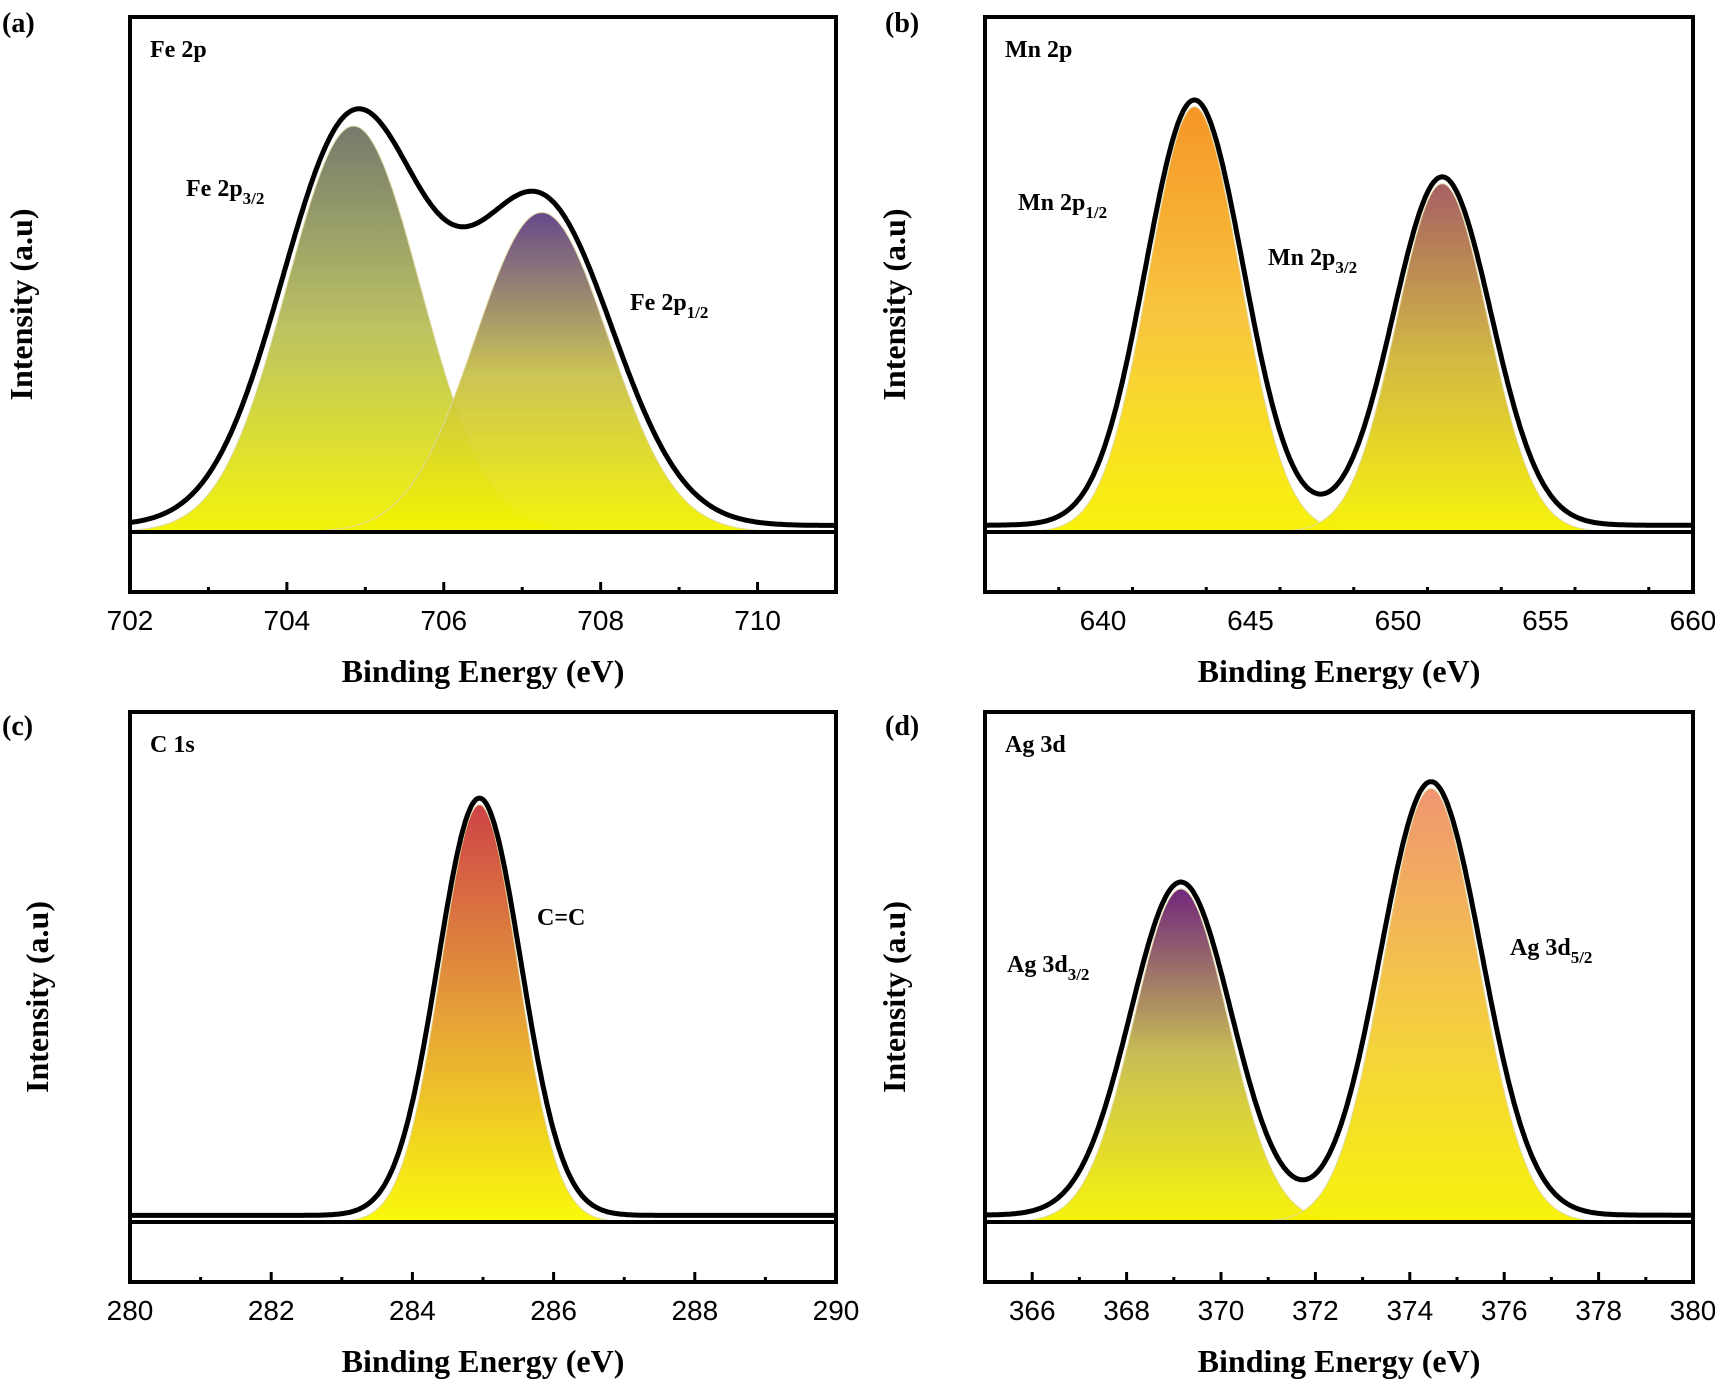  I want to click on panel-title: Fe 2p, so click(178, 50).